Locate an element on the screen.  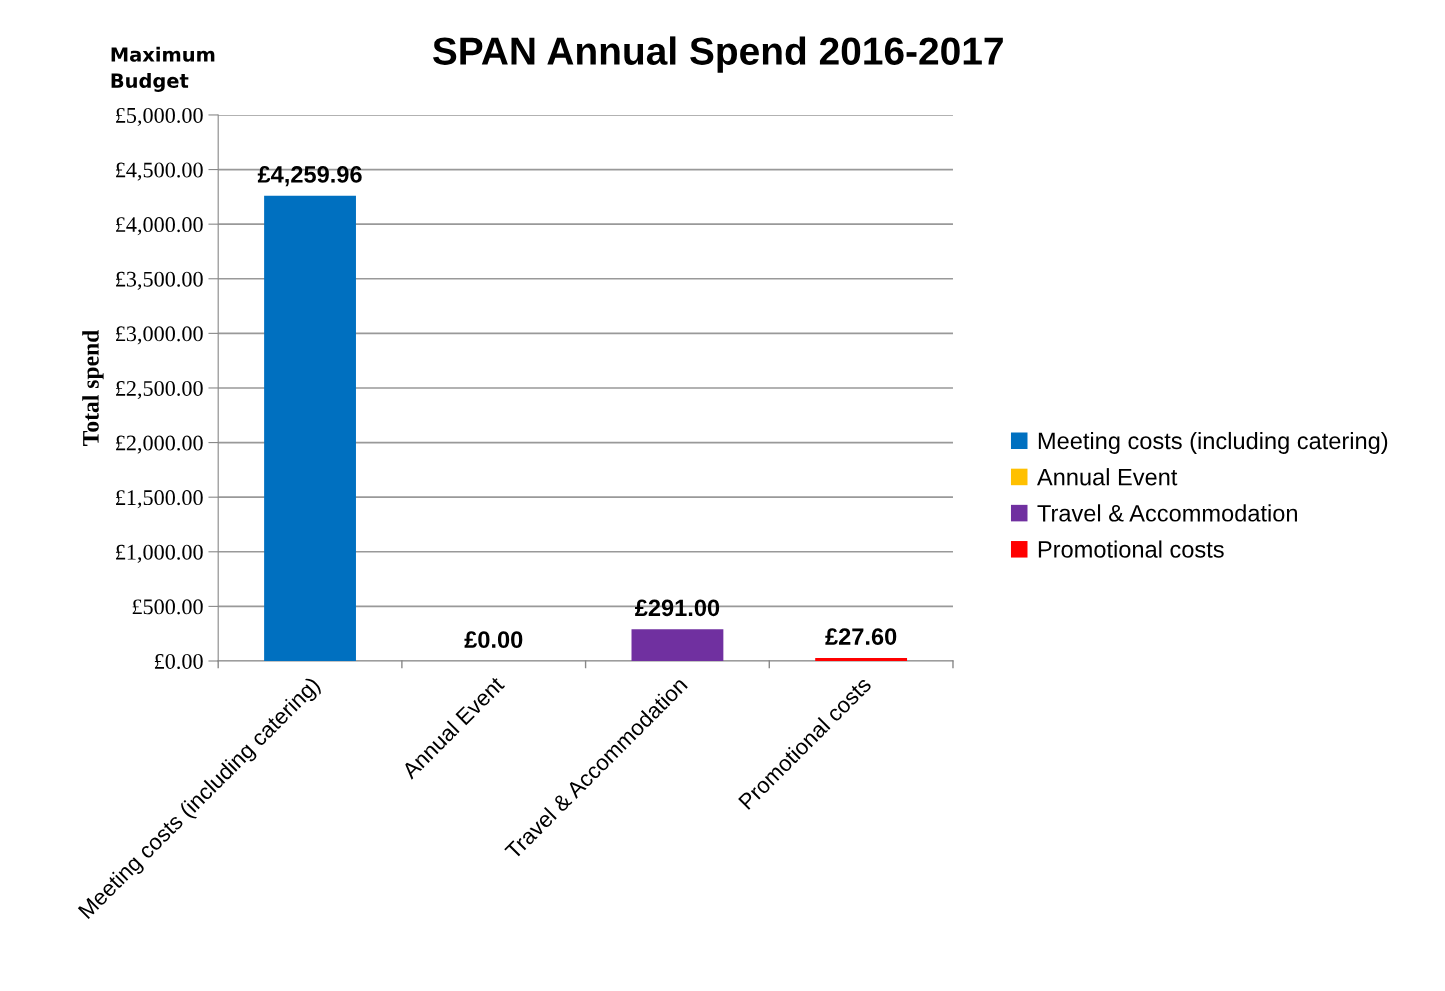
data-label: £291.00 is located at coordinates (677, 608).